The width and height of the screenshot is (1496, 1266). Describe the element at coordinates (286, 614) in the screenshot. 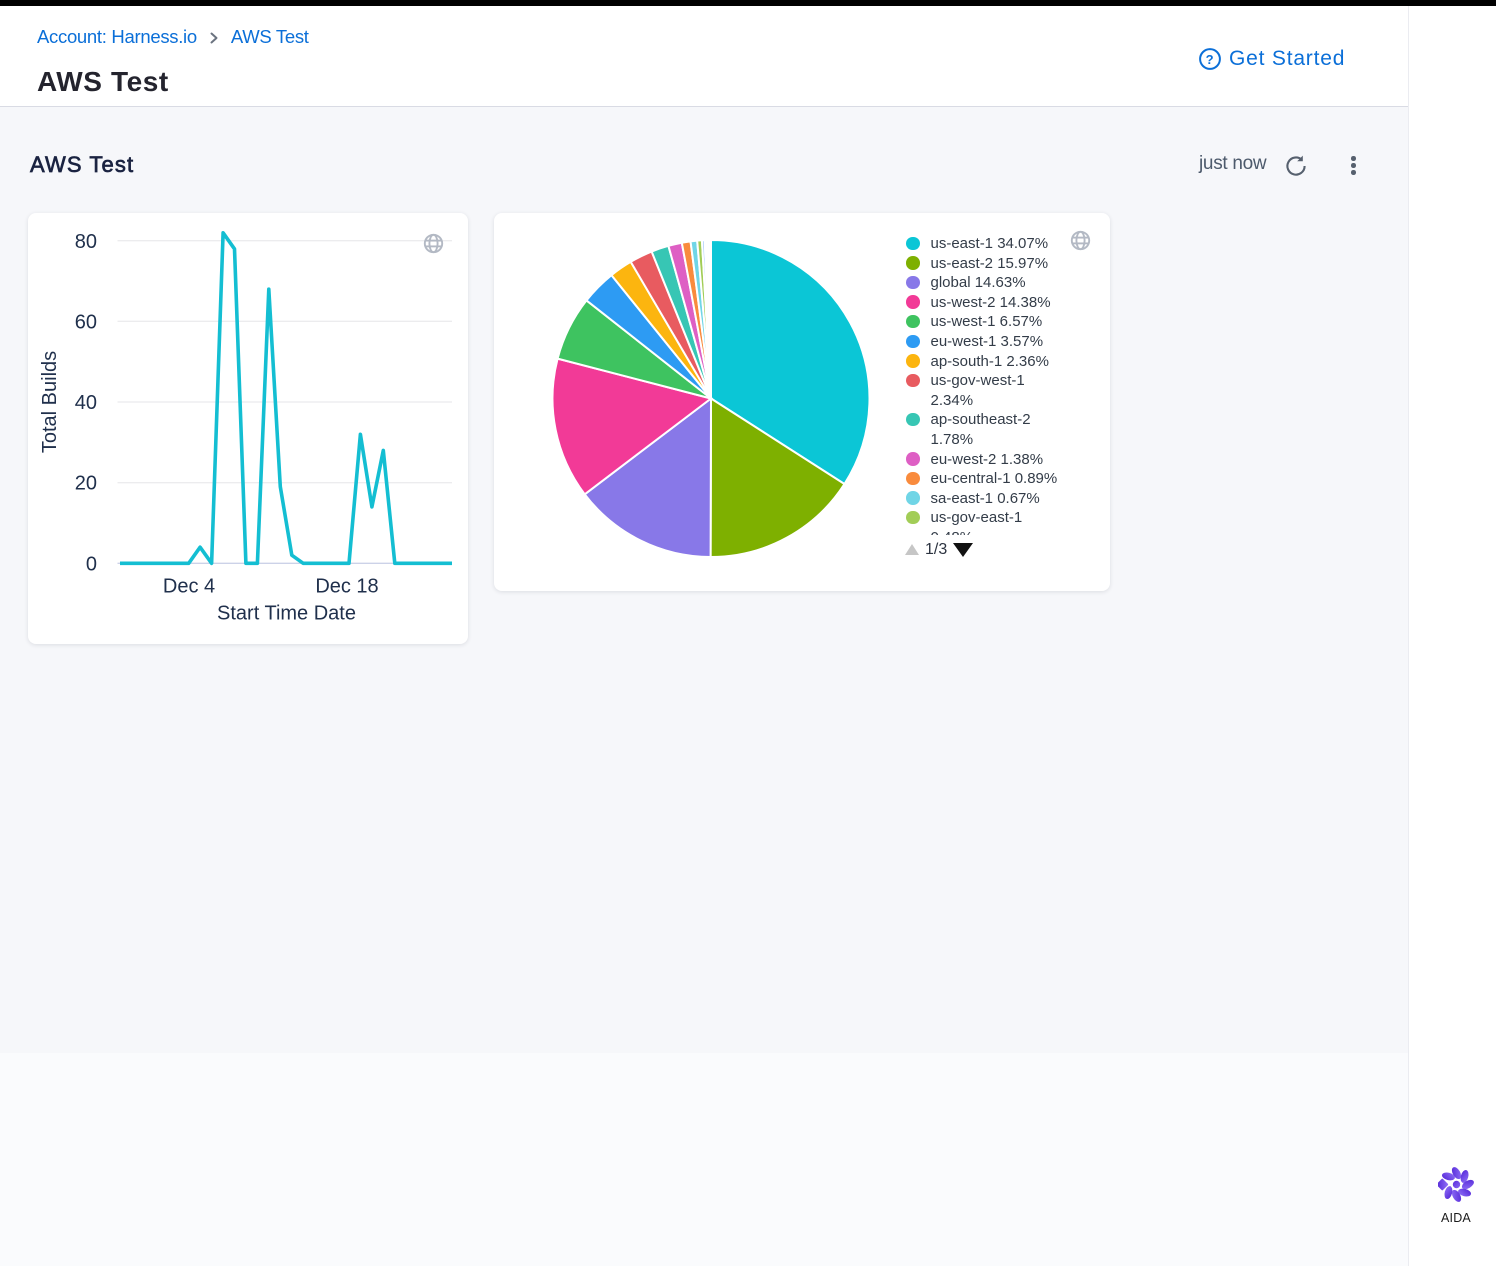

I see `svg-text: Start Time Date` at that location.